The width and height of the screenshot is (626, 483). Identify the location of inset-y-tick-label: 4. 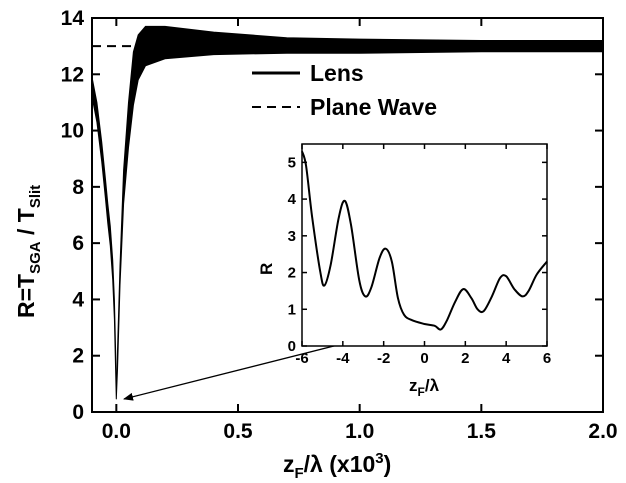
(292, 199).